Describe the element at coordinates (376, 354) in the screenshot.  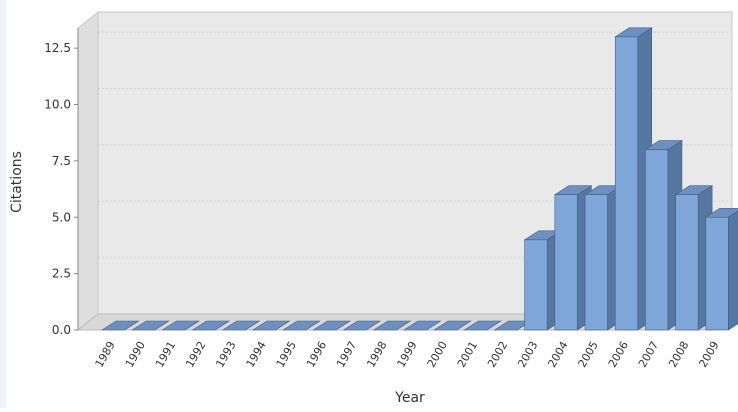
I see `x-tick-label: 1998` at that location.